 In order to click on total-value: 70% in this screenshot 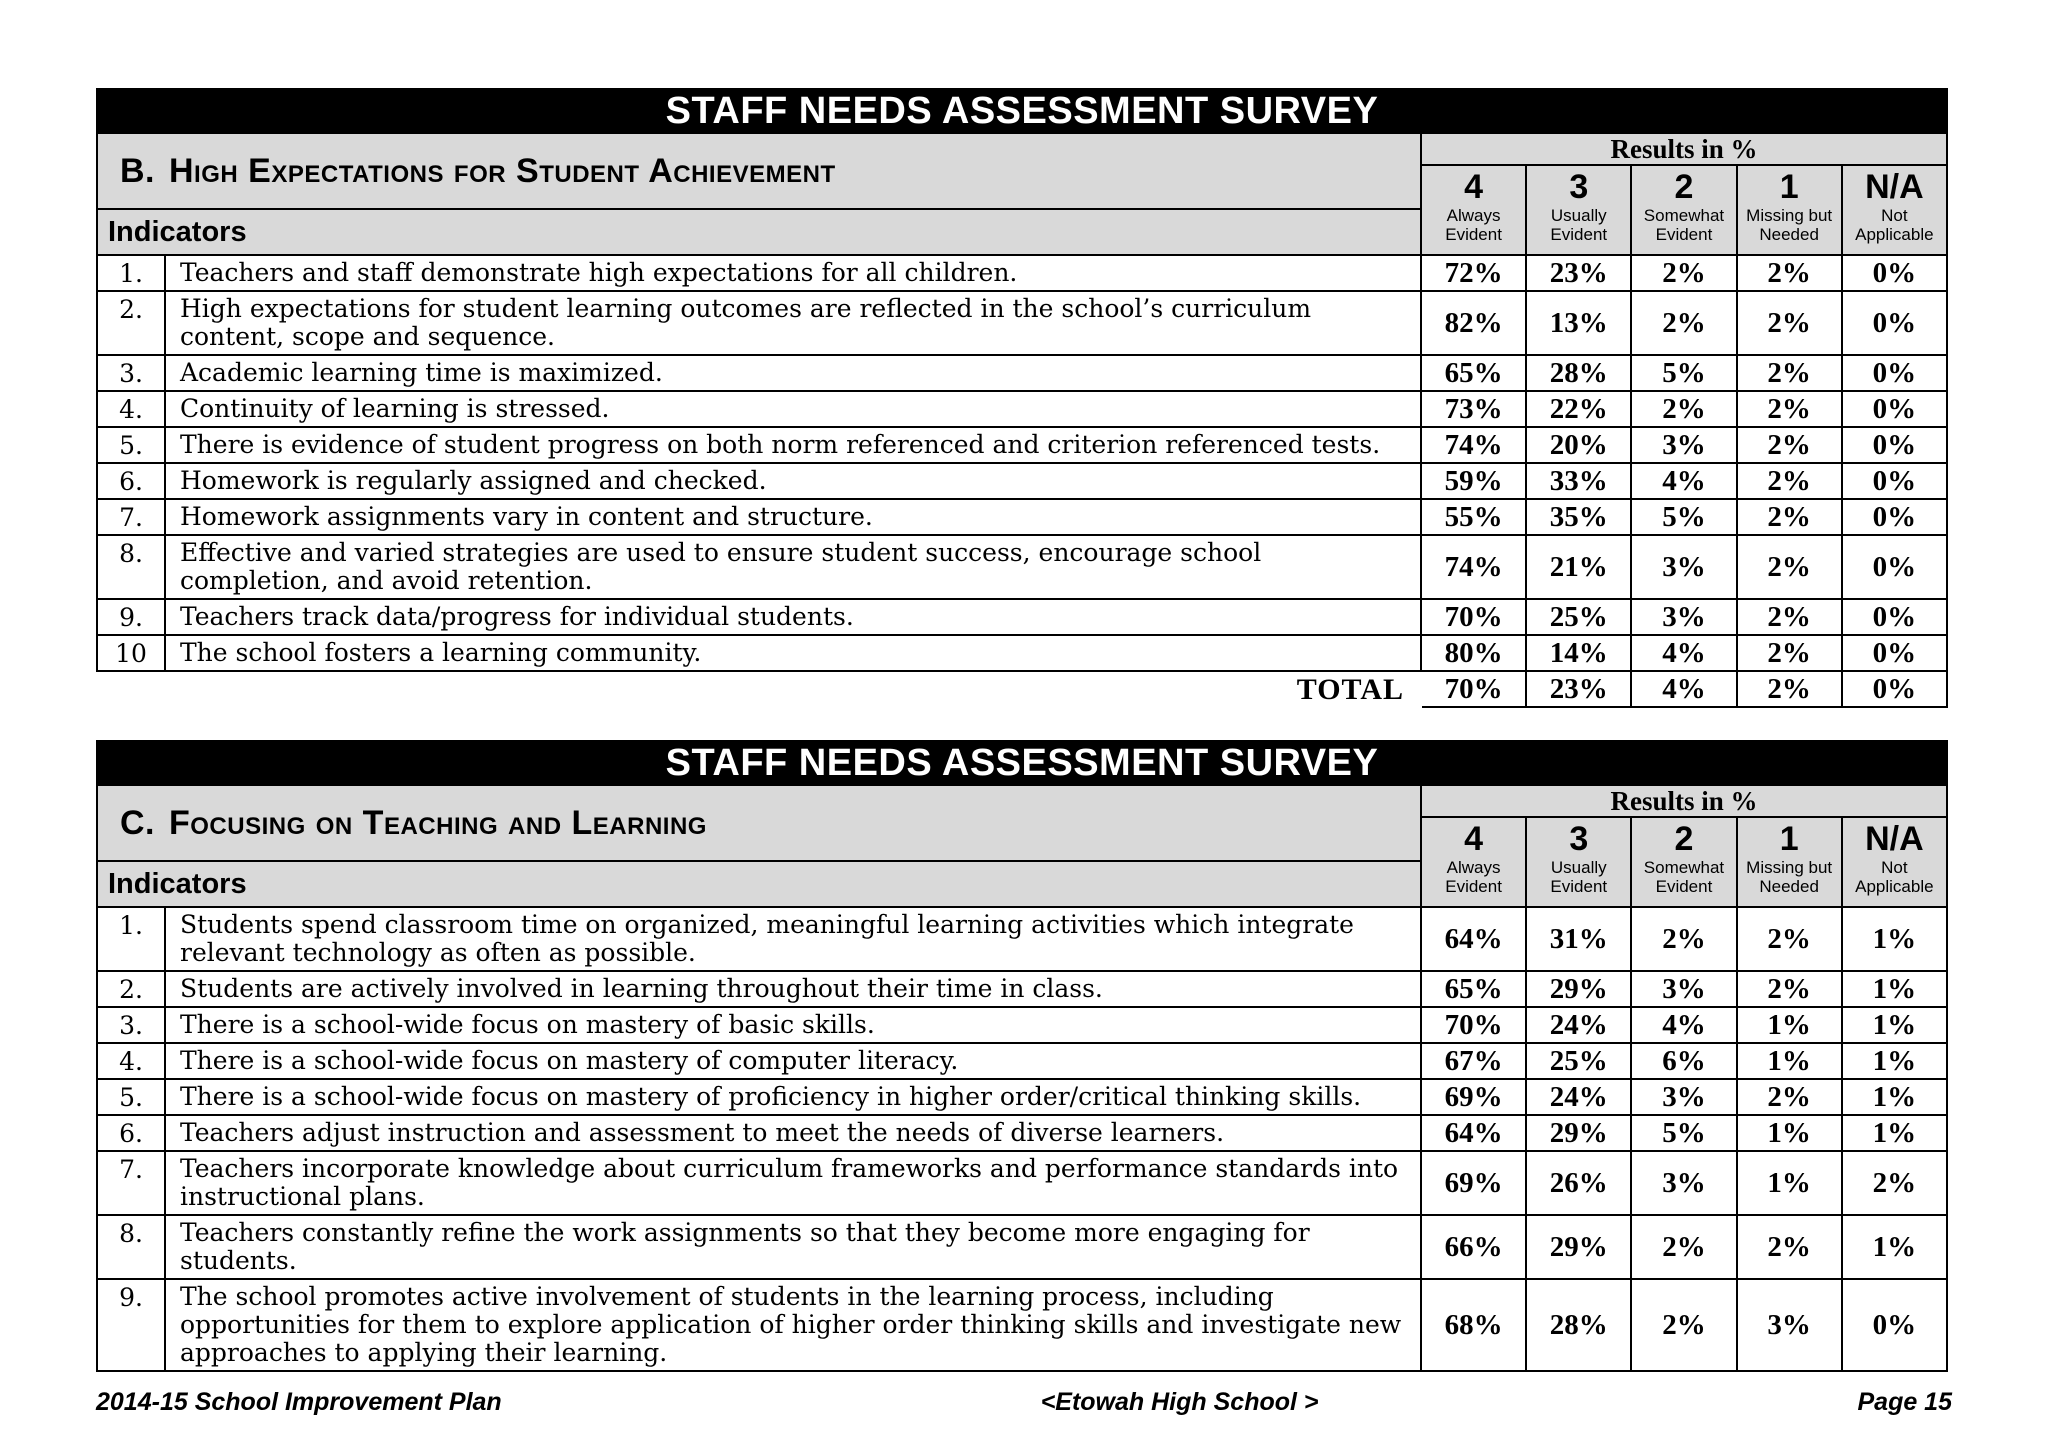, I will do `click(1475, 690)`.